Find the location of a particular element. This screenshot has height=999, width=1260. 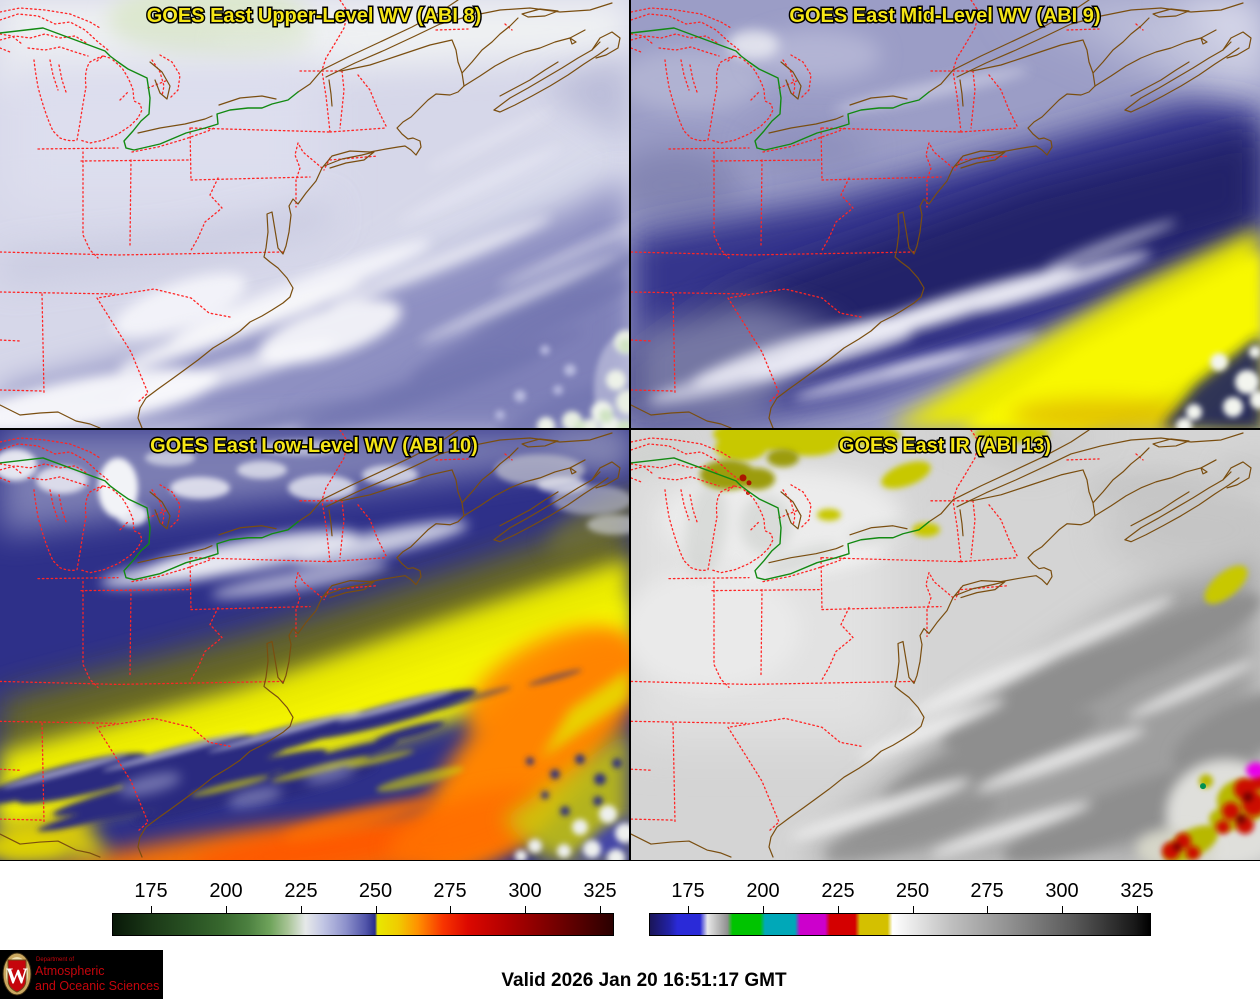

svg-text: Department of is located at coordinates (55, 960).